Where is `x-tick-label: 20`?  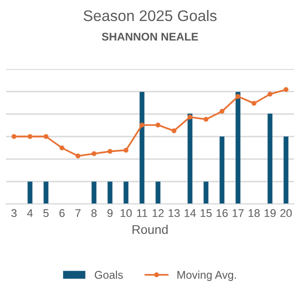
x-tick-label: 20 is located at coordinates (286, 213).